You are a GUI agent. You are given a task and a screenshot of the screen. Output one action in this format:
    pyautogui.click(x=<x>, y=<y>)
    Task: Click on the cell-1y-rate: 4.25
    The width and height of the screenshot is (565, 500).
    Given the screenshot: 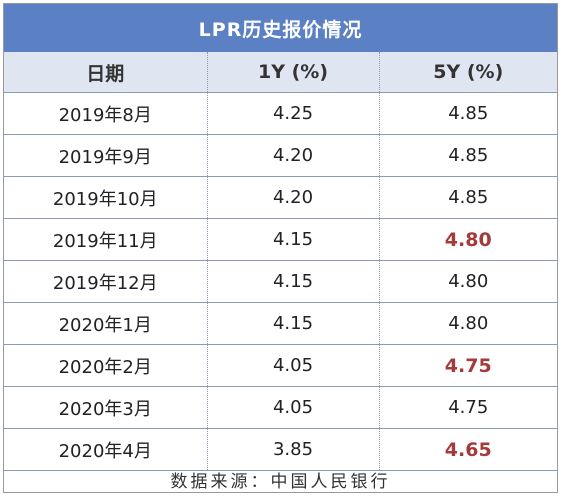 What is the action you would take?
    pyautogui.click(x=292, y=113)
    